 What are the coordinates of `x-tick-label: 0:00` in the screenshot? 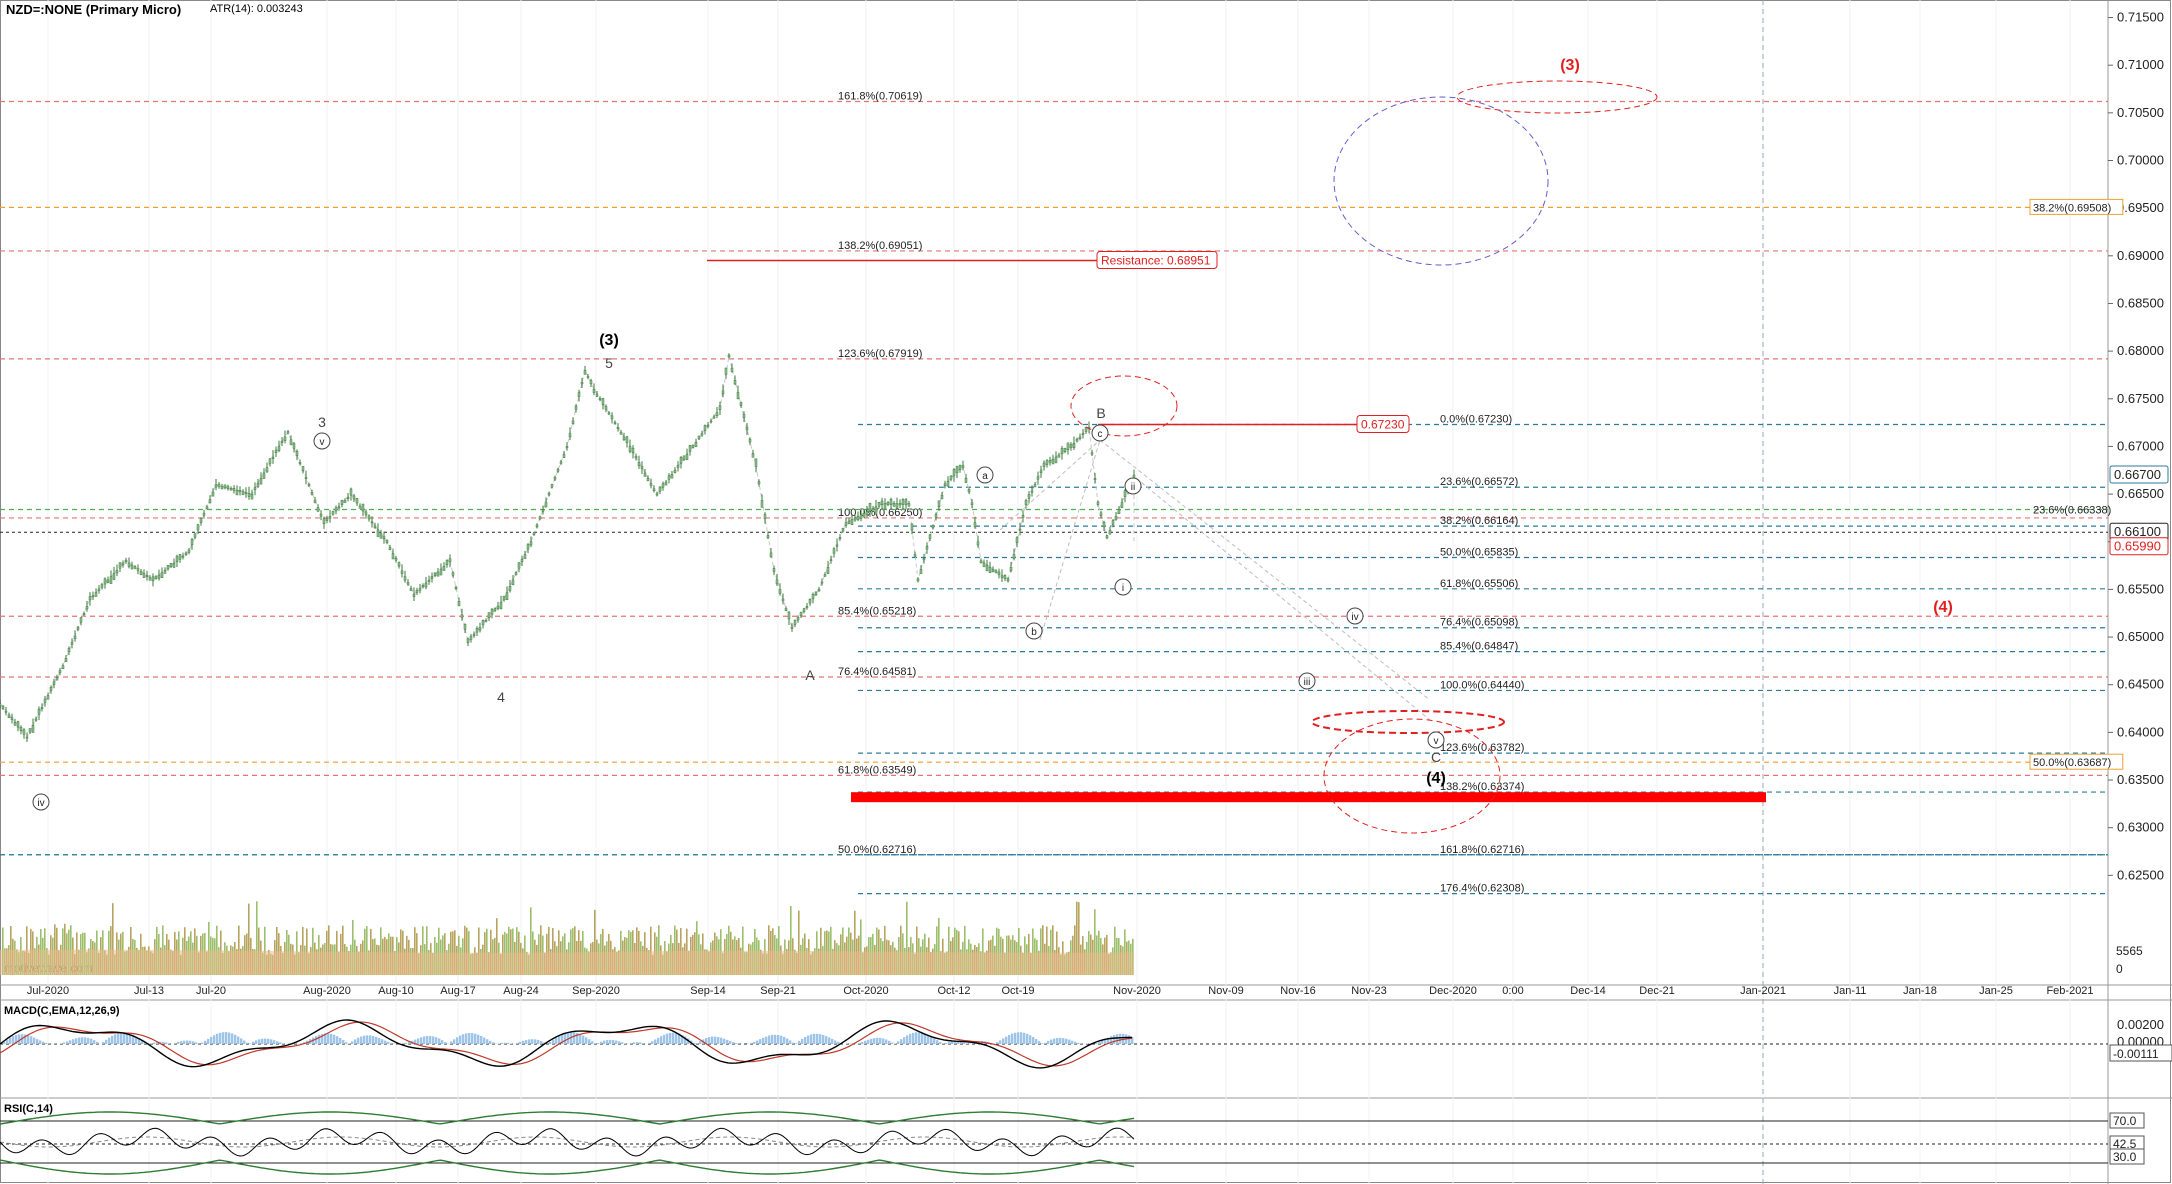 It's located at (1512, 991).